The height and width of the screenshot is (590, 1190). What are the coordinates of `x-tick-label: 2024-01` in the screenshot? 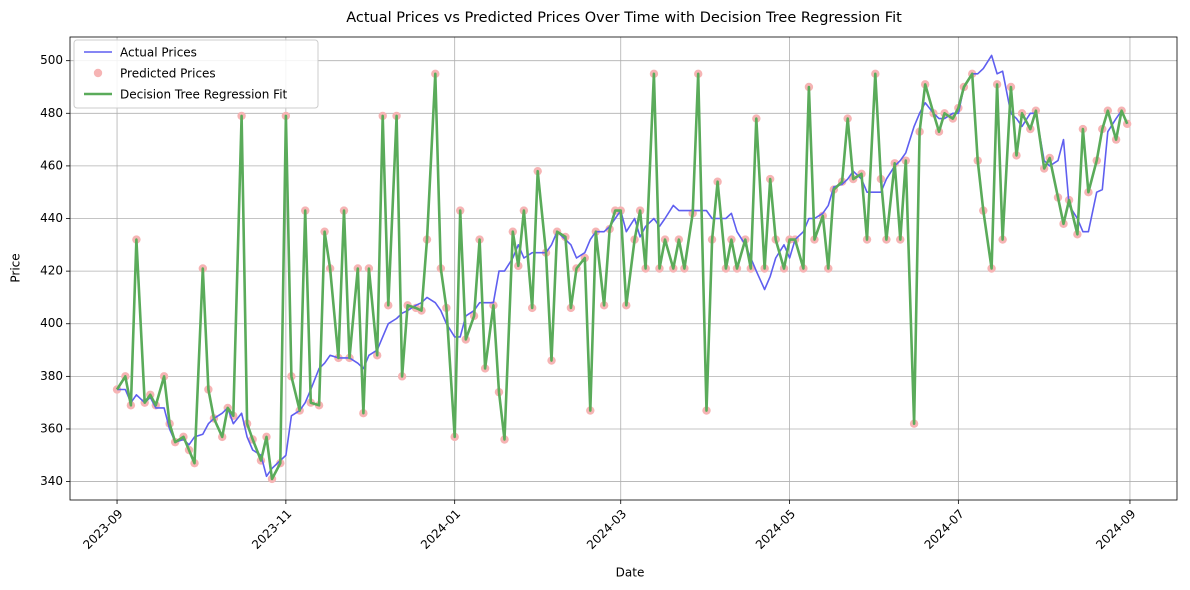 It's located at (440, 529).